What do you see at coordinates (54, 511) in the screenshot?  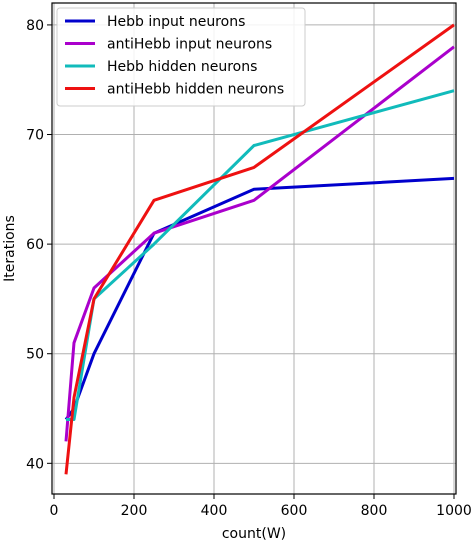 I see `x-tick-label: 0` at bounding box center [54, 511].